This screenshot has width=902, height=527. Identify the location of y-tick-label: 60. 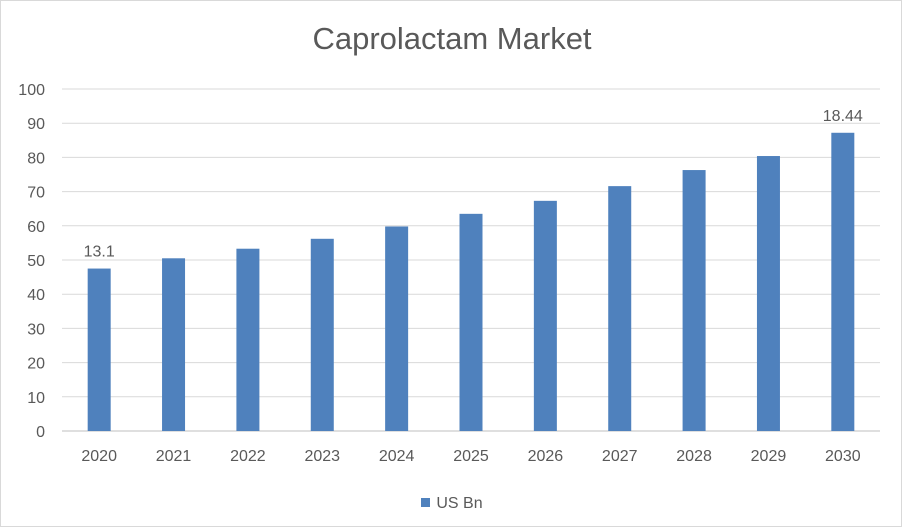
(36, 227).